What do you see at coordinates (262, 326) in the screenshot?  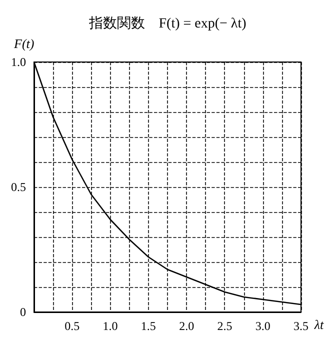 I see `x-tick-label: 3.0` at bounding box center [262, 326].